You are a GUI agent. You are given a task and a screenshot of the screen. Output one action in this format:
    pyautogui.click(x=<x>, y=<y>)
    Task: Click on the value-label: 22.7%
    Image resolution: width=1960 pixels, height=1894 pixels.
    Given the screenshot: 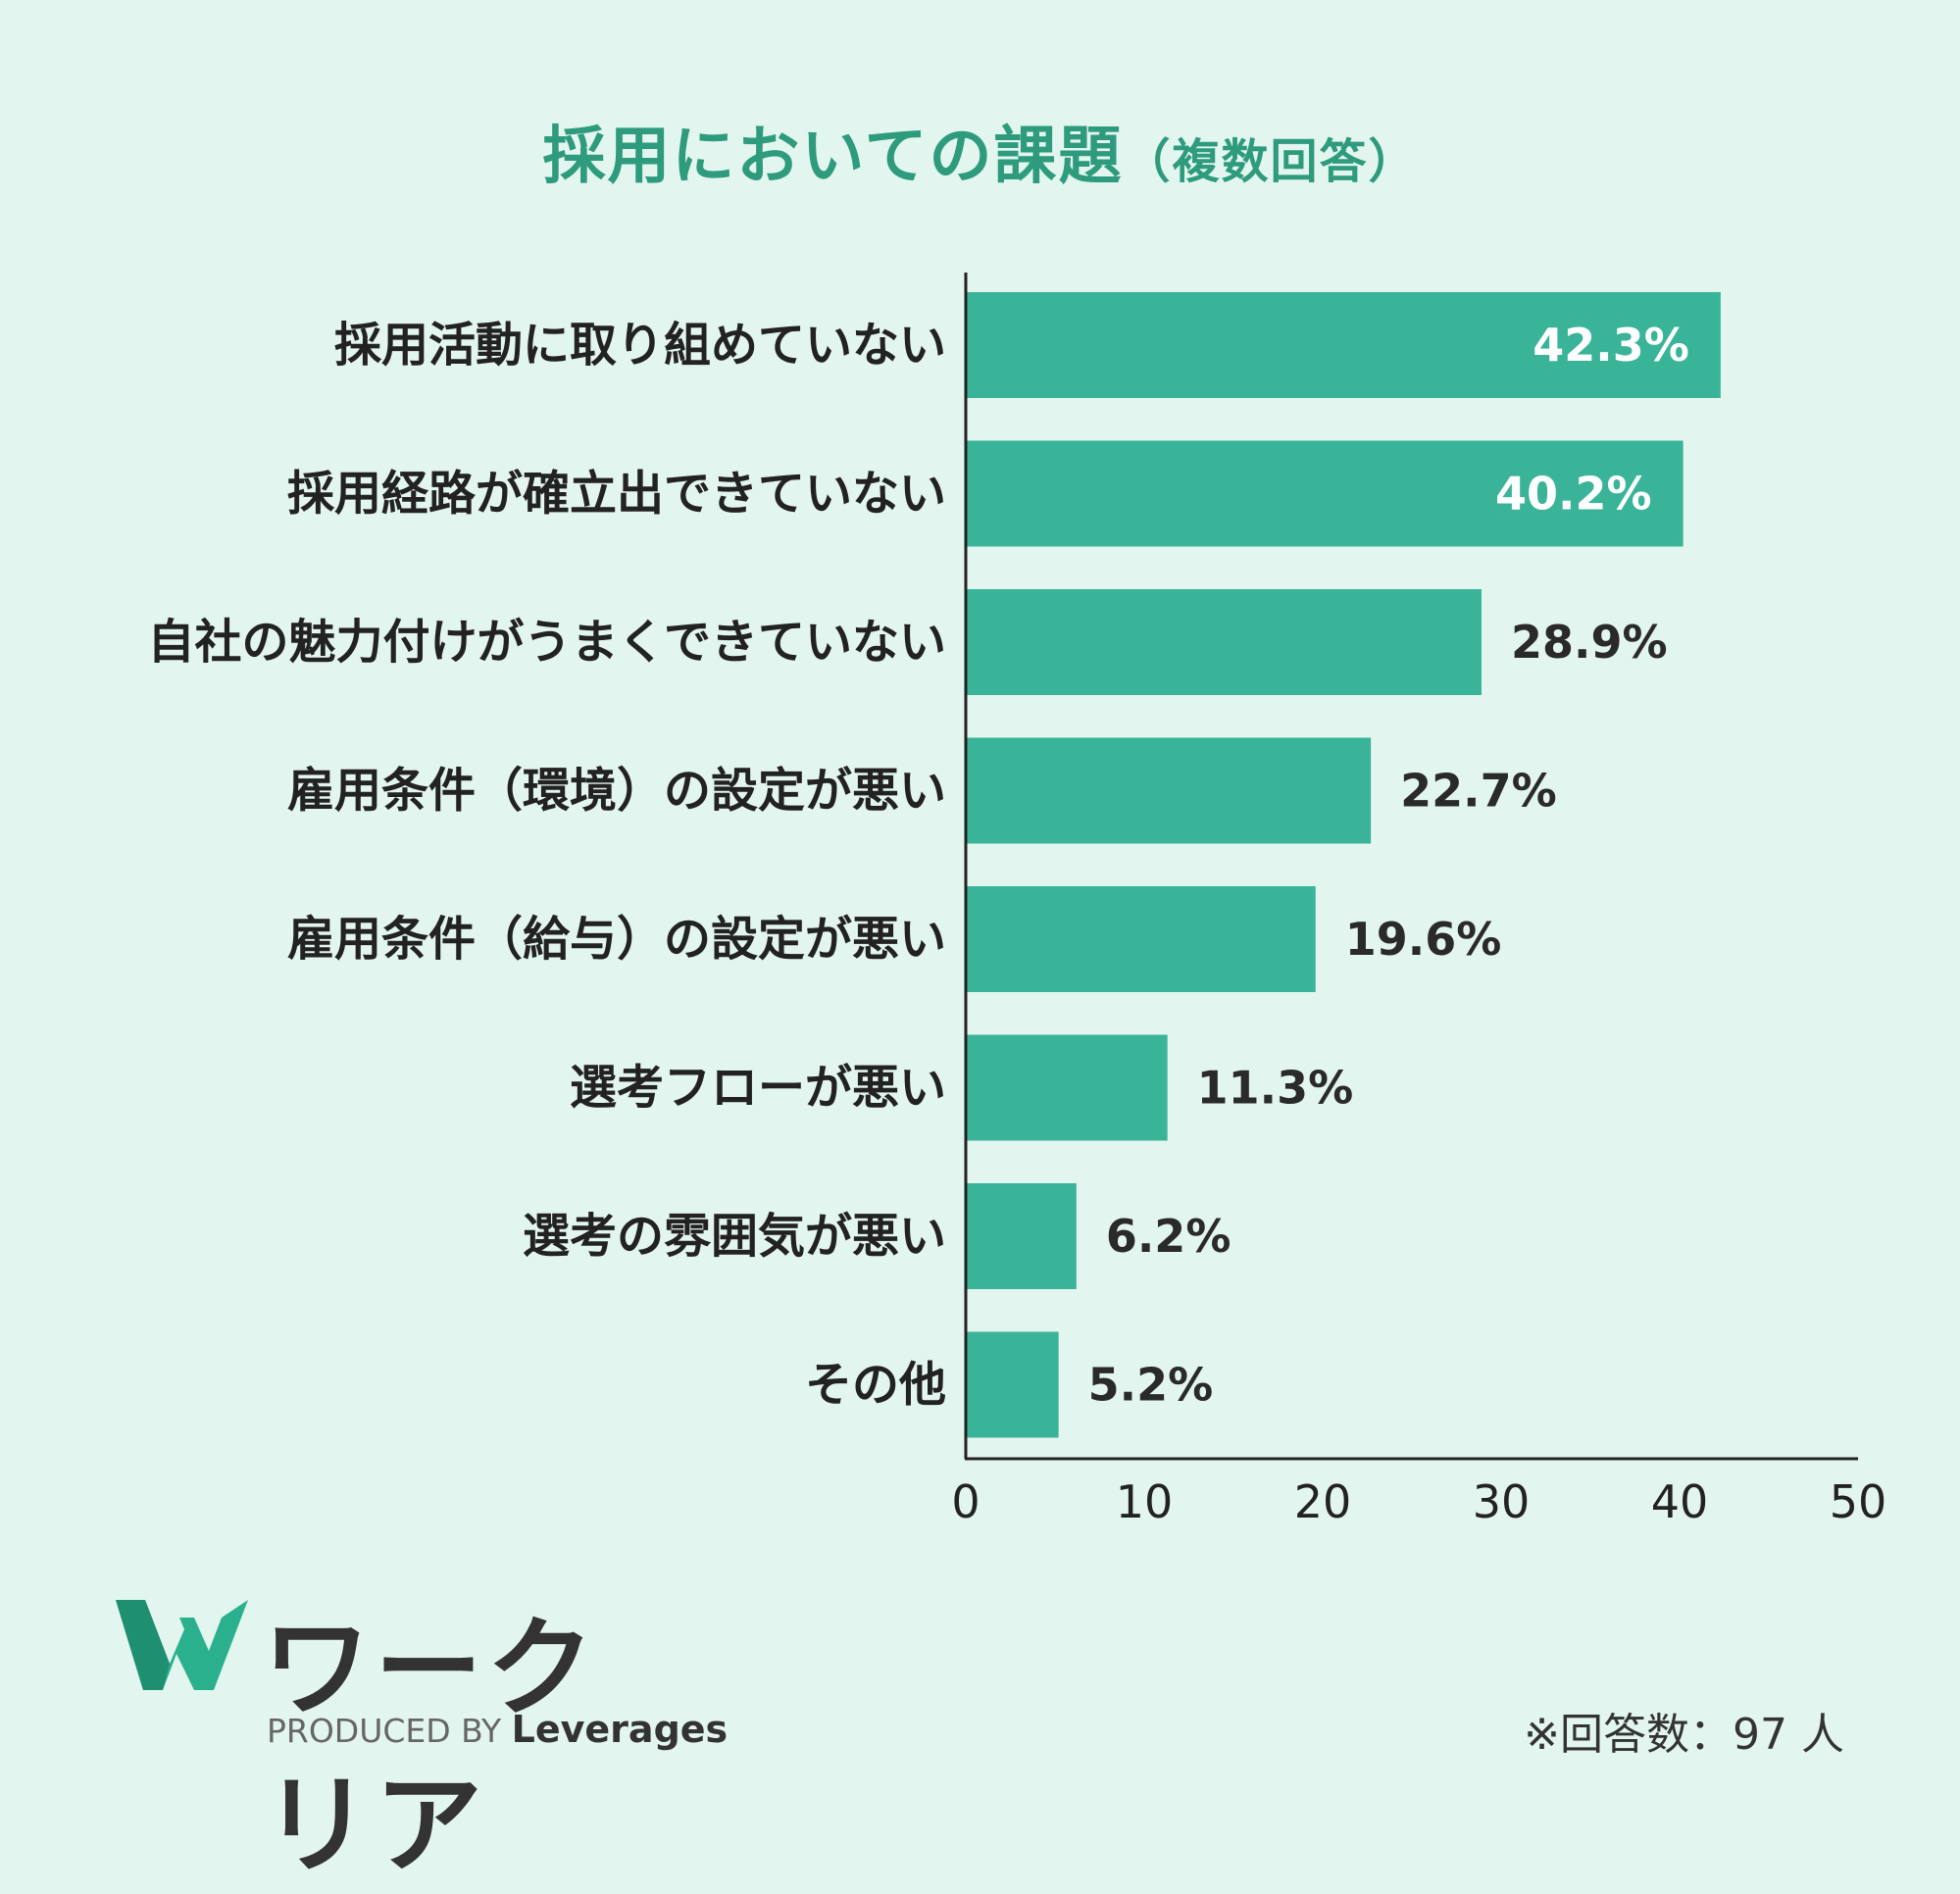 What is the action you would take?
    pyautogui.click(x=1478, y=792)
    